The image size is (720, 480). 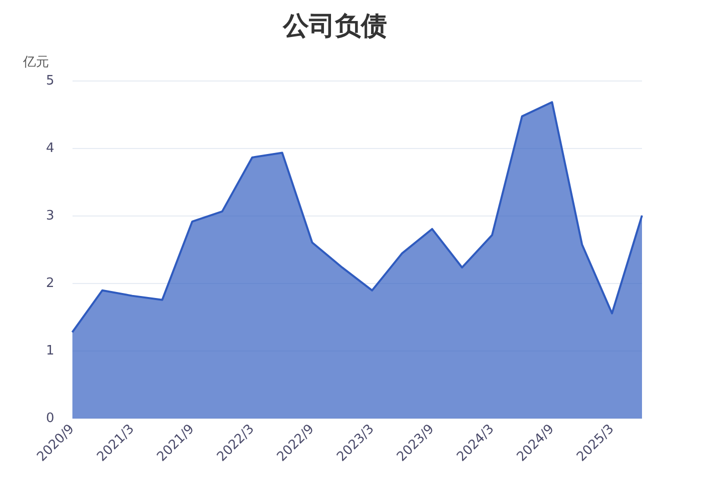 I want to click on y-tick-label: 3, so click(x=50, y=216).